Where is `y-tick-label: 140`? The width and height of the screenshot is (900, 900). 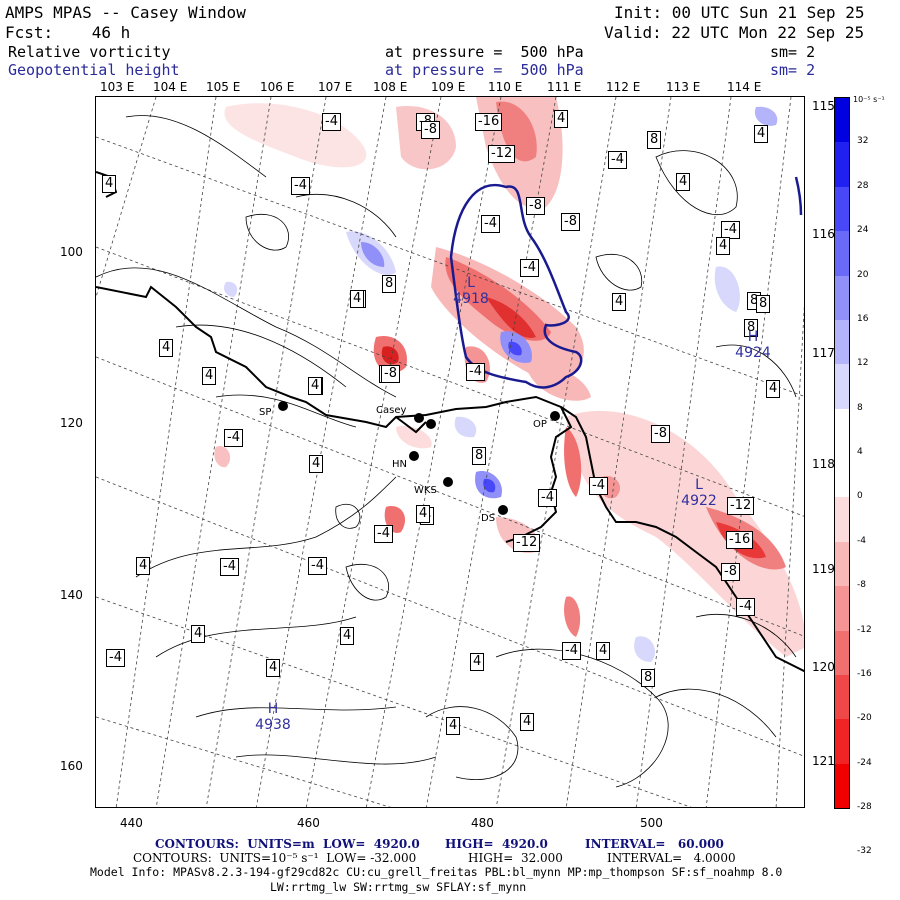
y-tick-label: 140 is located at coordinates (71, 595).